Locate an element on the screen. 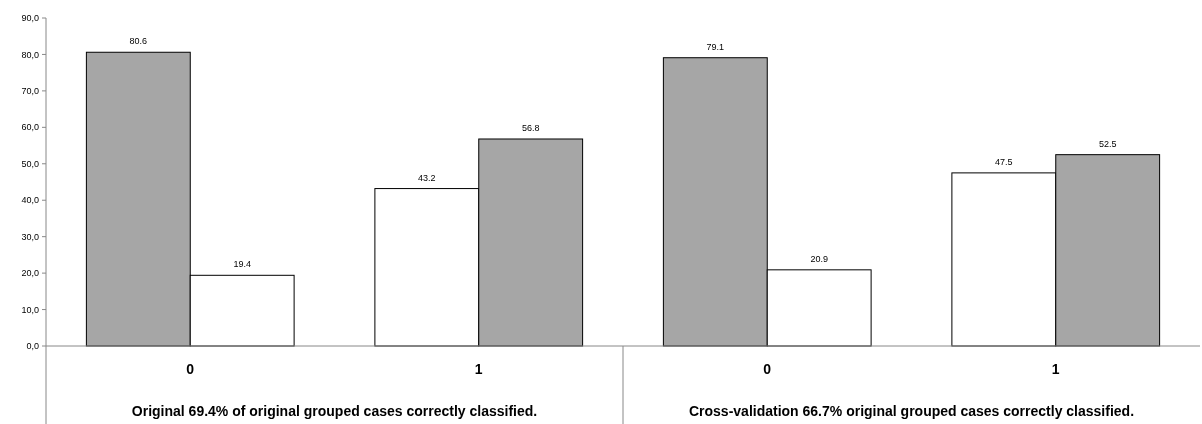 Image resolution: width=1202 pixels, height=424 pixels. y-tick-label: 70,0 is located at coordinates (30, 91).